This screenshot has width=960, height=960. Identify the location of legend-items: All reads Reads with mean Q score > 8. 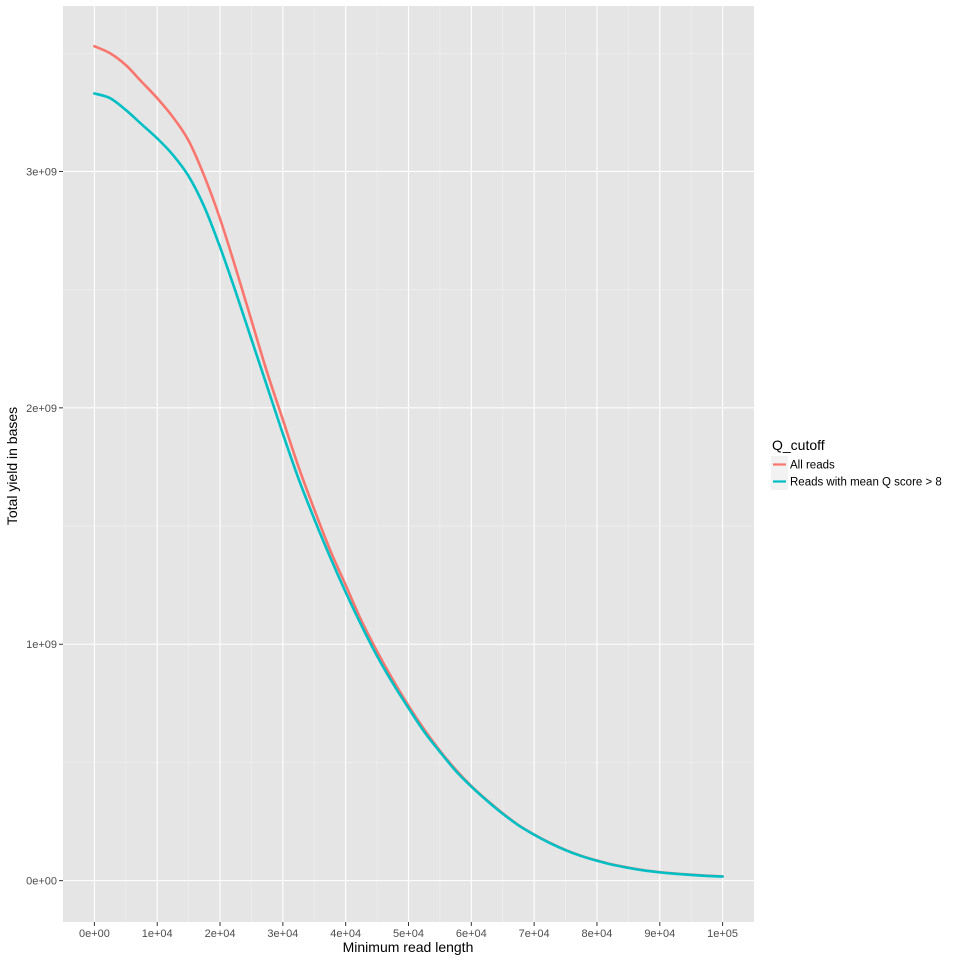
(856, 473).